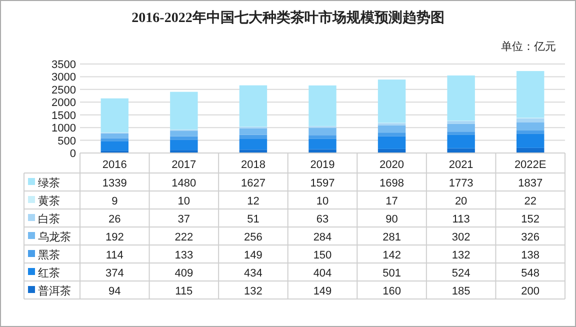  Describe the element at coordinates (530, 256) in the screenshot. I see `data-label: 138` at that location.